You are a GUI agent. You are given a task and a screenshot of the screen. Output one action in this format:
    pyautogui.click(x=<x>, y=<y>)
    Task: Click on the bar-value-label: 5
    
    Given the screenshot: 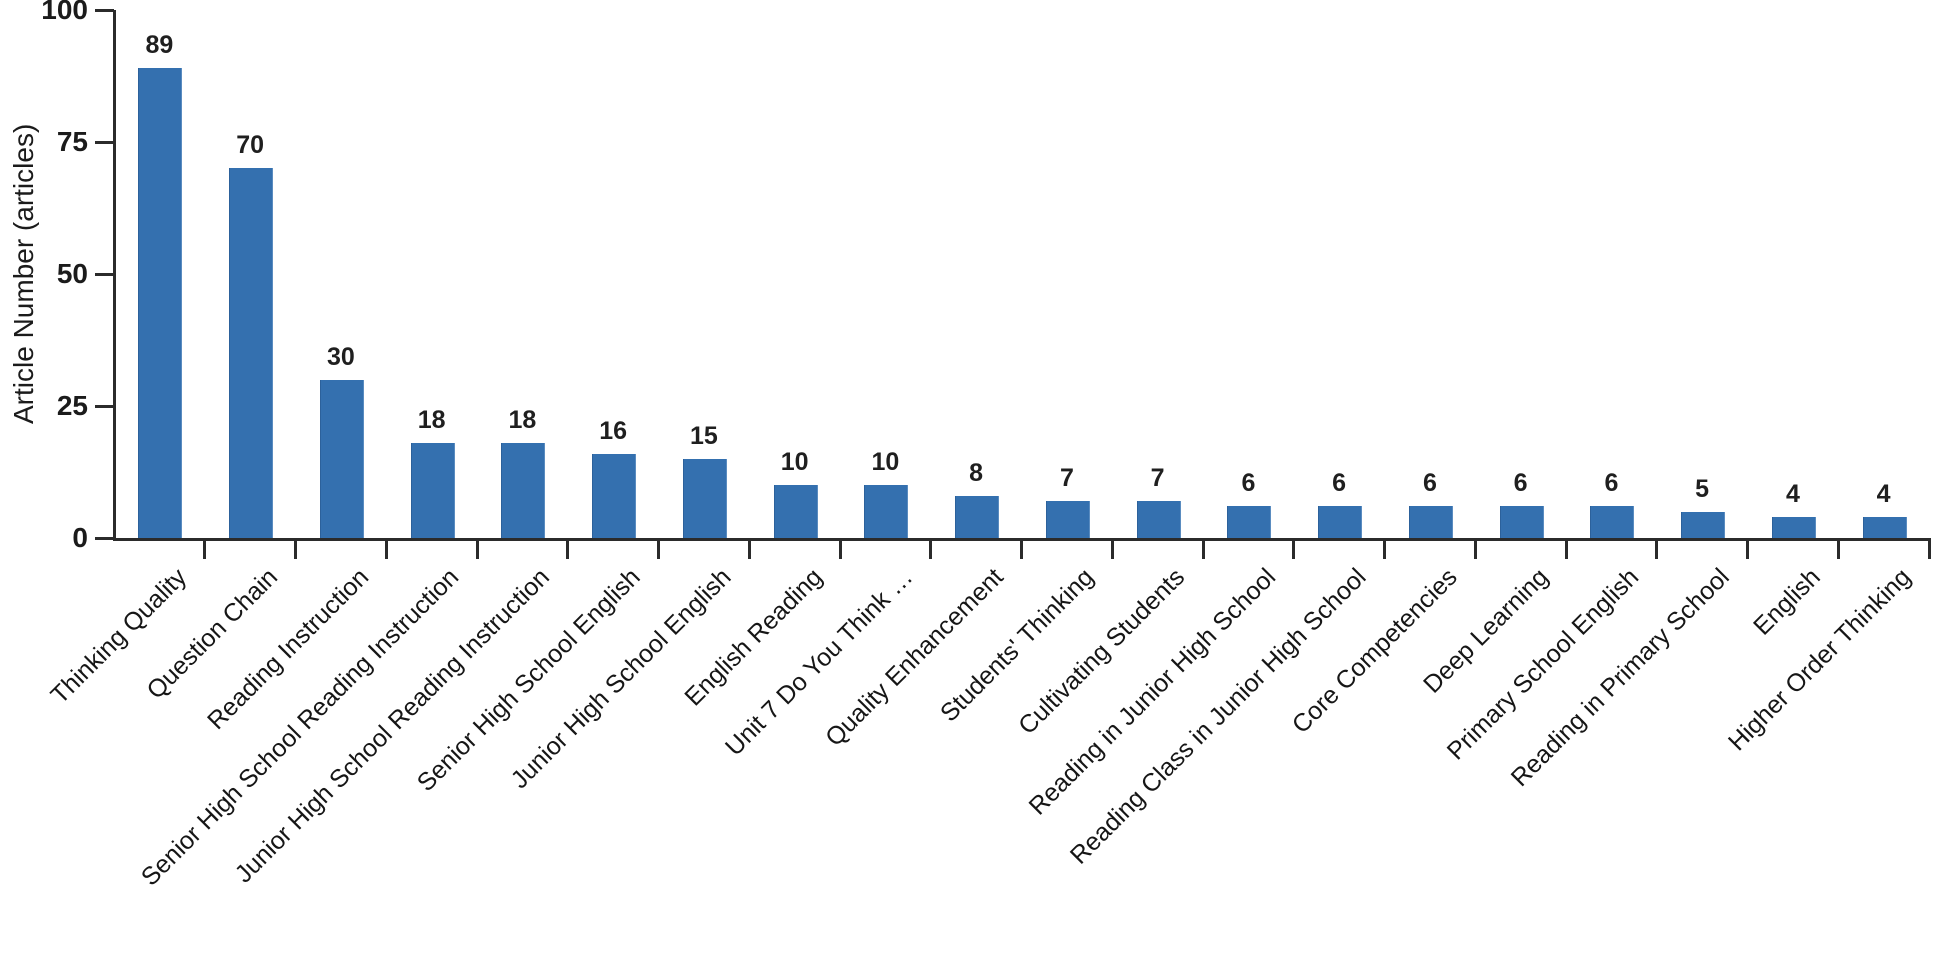 What is the action you would take?
    pyautogui.click(x=1702, y=488)
    